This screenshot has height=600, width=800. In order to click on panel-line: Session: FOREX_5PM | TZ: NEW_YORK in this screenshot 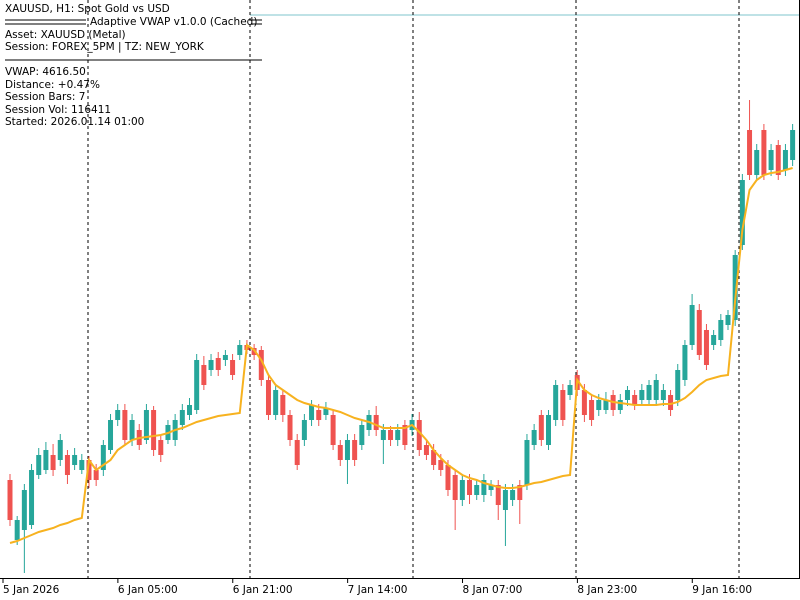, I will do `click(105, 47)`.